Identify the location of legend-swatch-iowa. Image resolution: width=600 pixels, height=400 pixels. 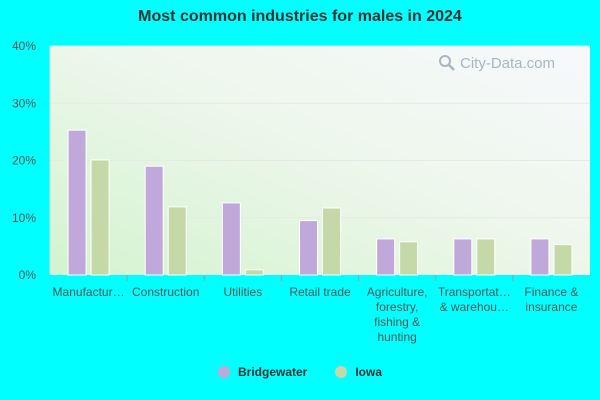
(341, 372).